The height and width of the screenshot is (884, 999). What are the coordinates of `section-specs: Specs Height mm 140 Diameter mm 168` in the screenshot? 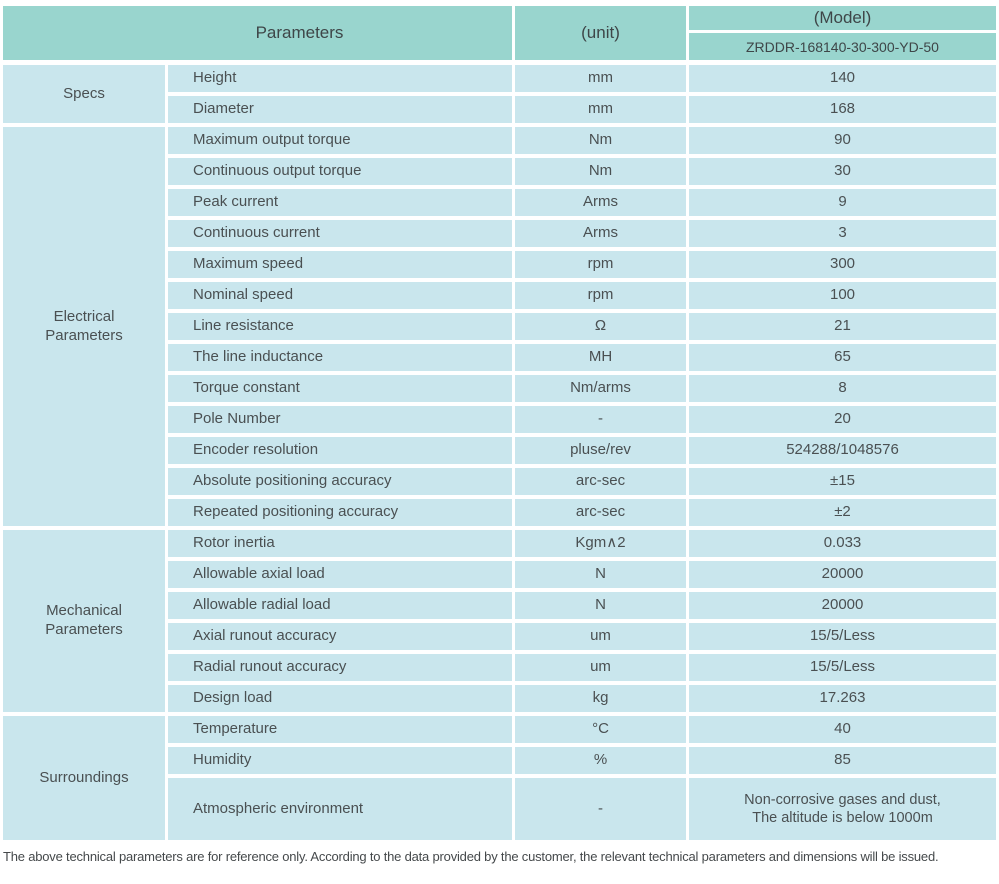 It's located at (499, 94).